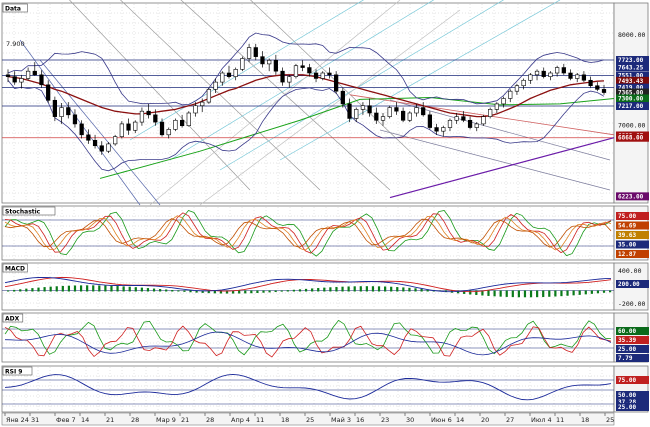 The height and width of the screenshot is (427, 650). I want to click on x-tick-label: 28, so click(210, 420).